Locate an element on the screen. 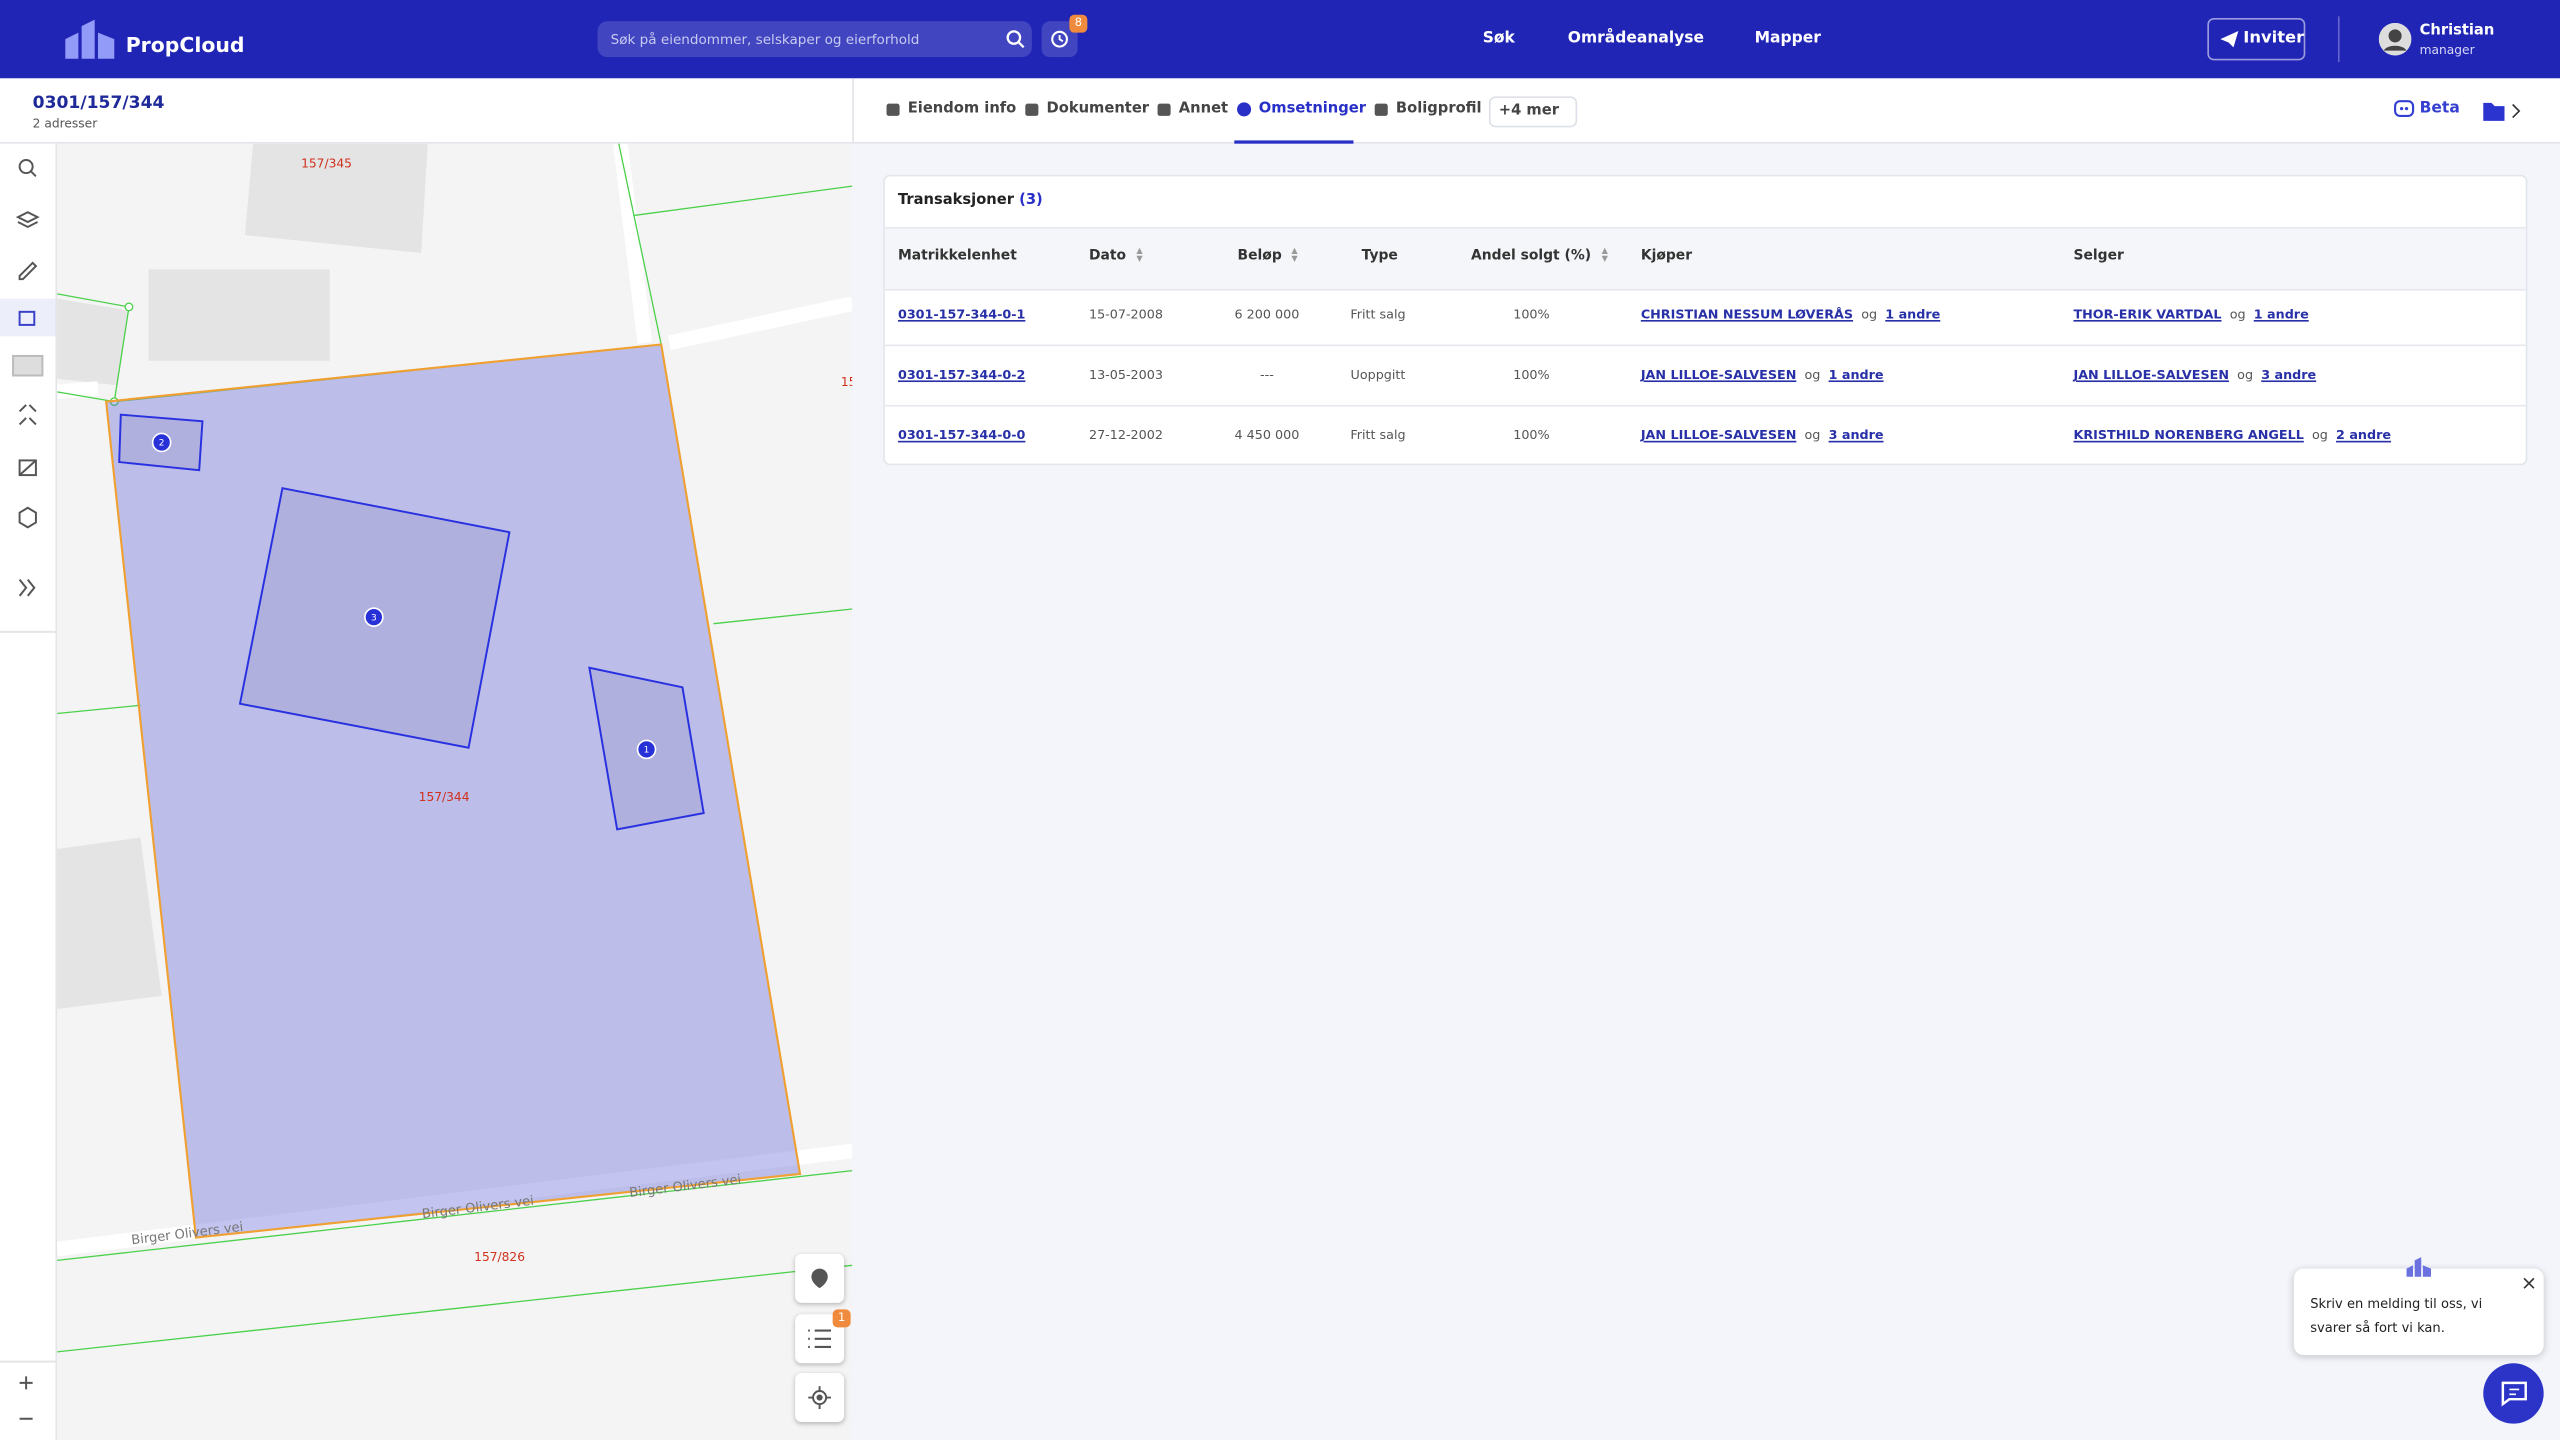  column-header: Dato is located at coordinates (1107, 256).